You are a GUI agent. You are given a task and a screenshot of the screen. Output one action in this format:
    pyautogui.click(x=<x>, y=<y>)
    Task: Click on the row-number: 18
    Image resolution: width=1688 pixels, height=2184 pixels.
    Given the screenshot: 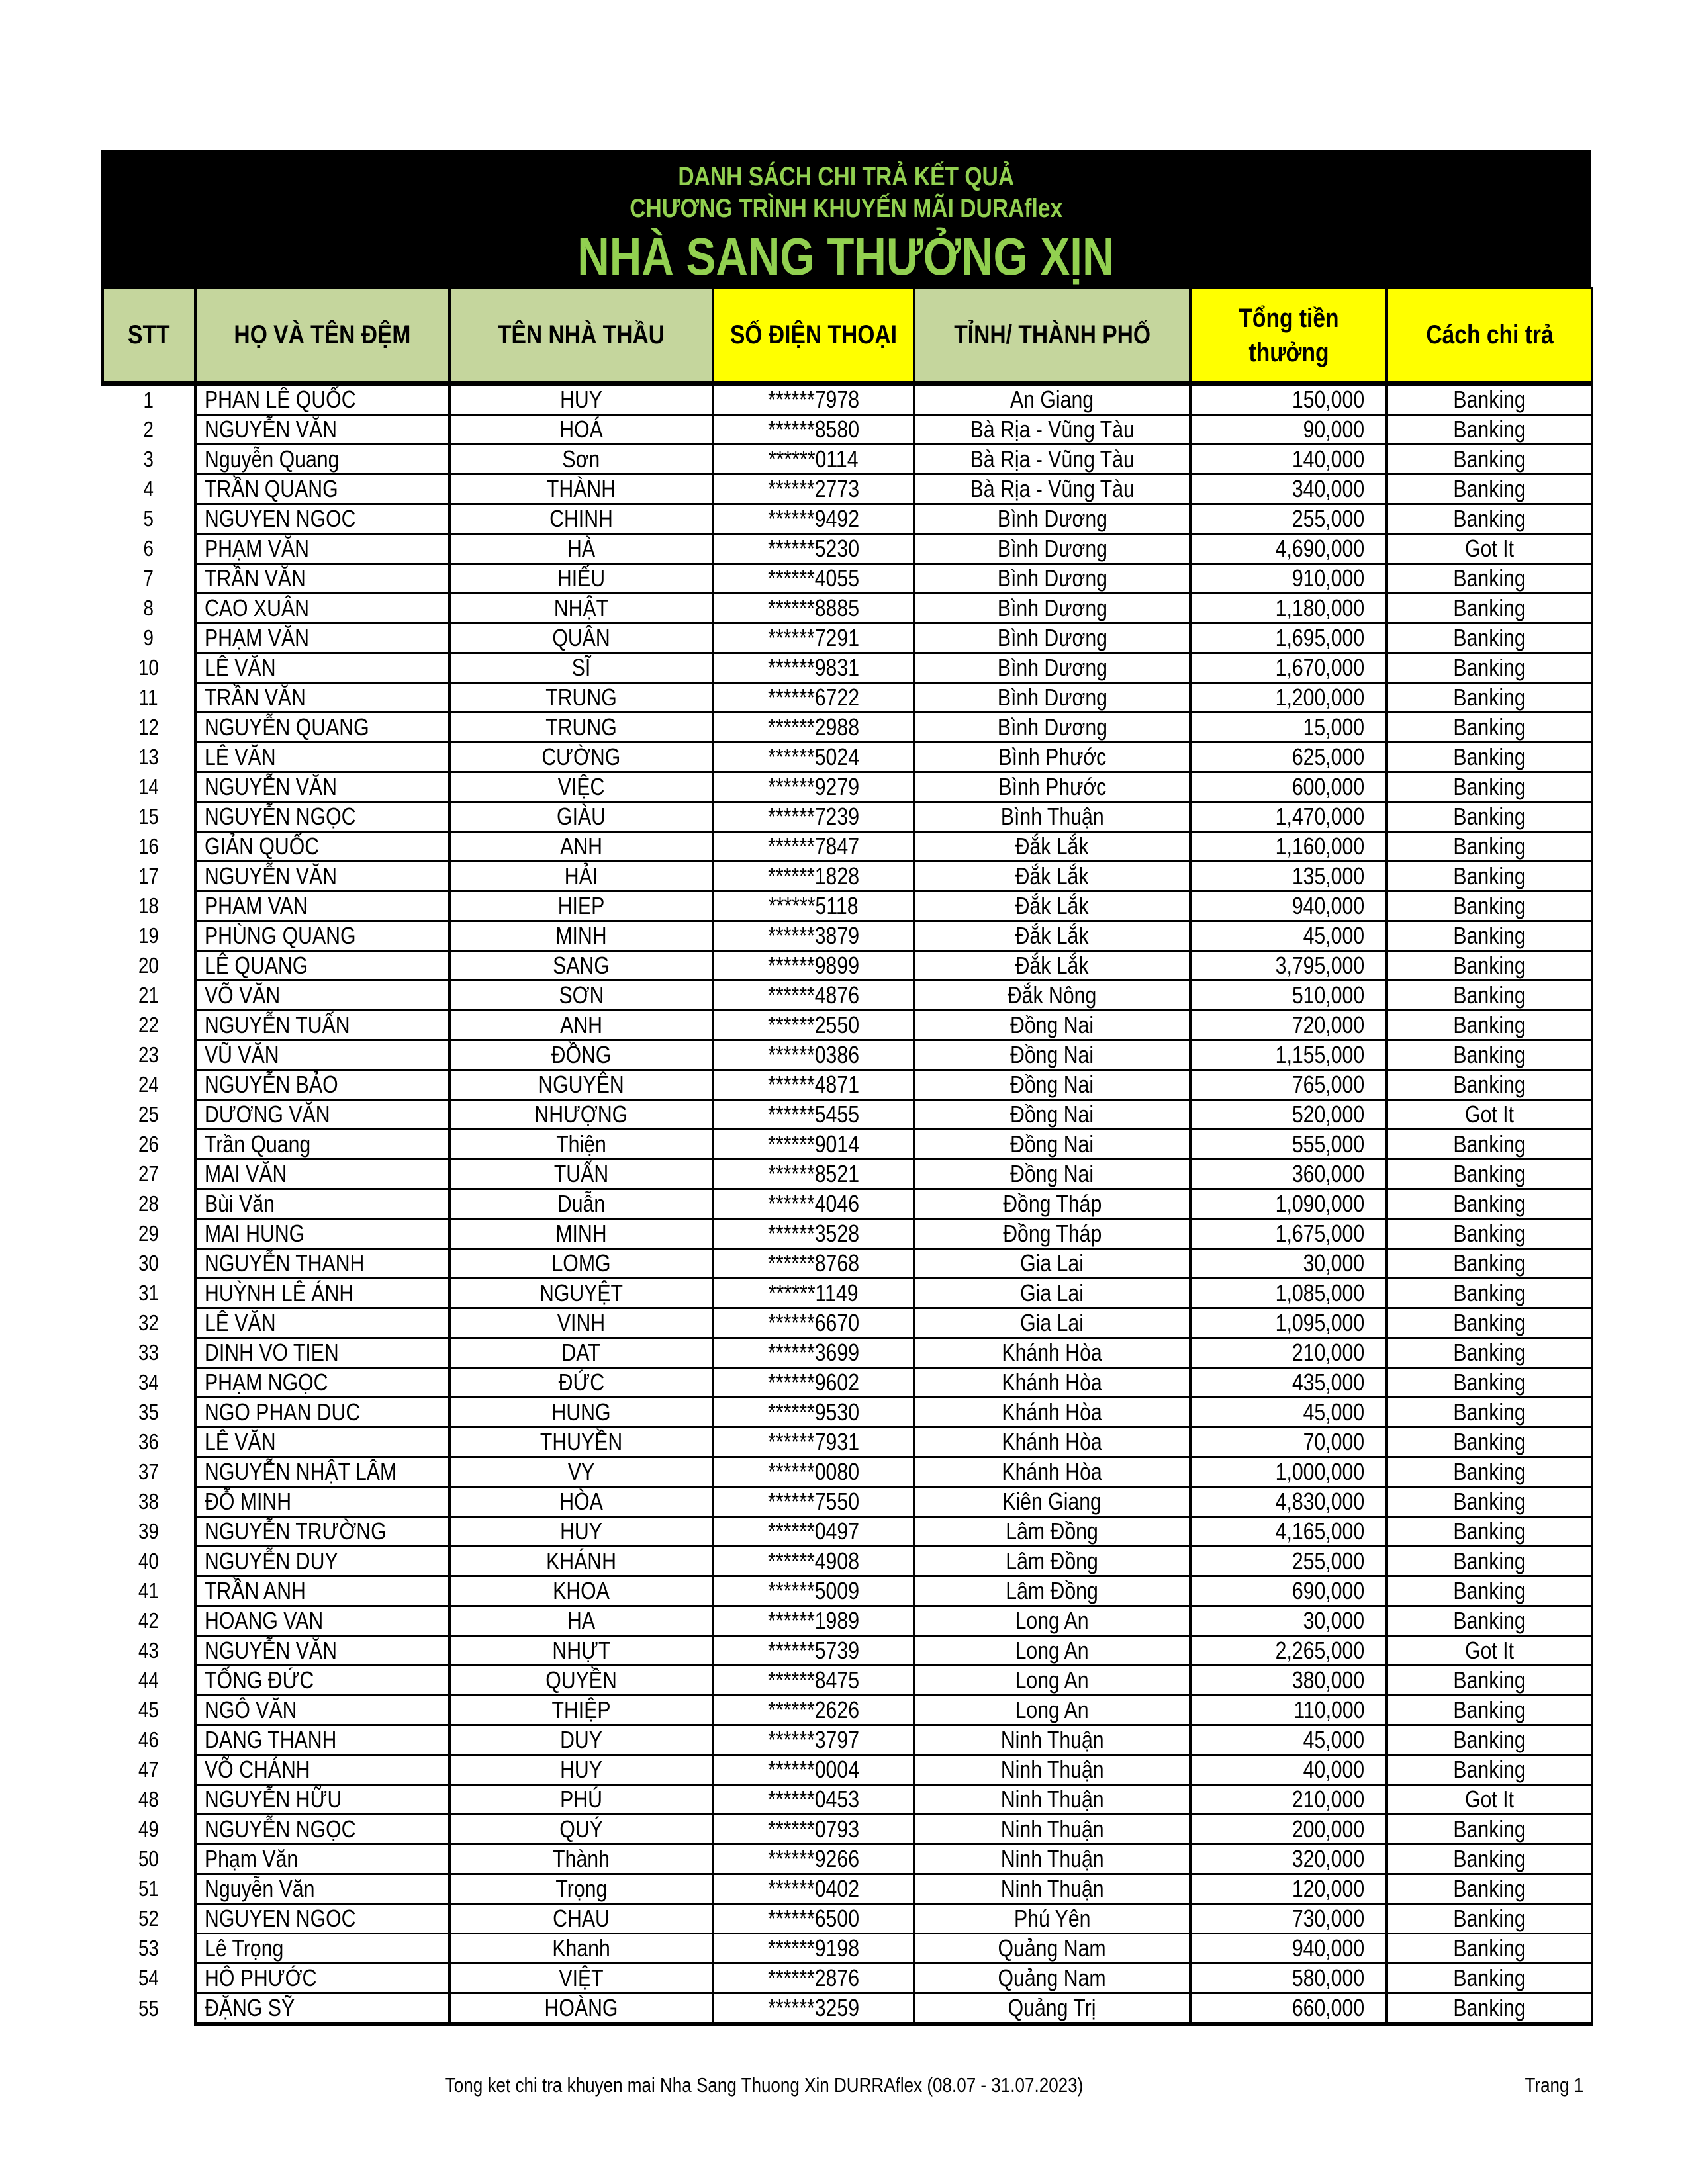 What is the action you would take?
    pyautogui.click(x=148, y=906)
    